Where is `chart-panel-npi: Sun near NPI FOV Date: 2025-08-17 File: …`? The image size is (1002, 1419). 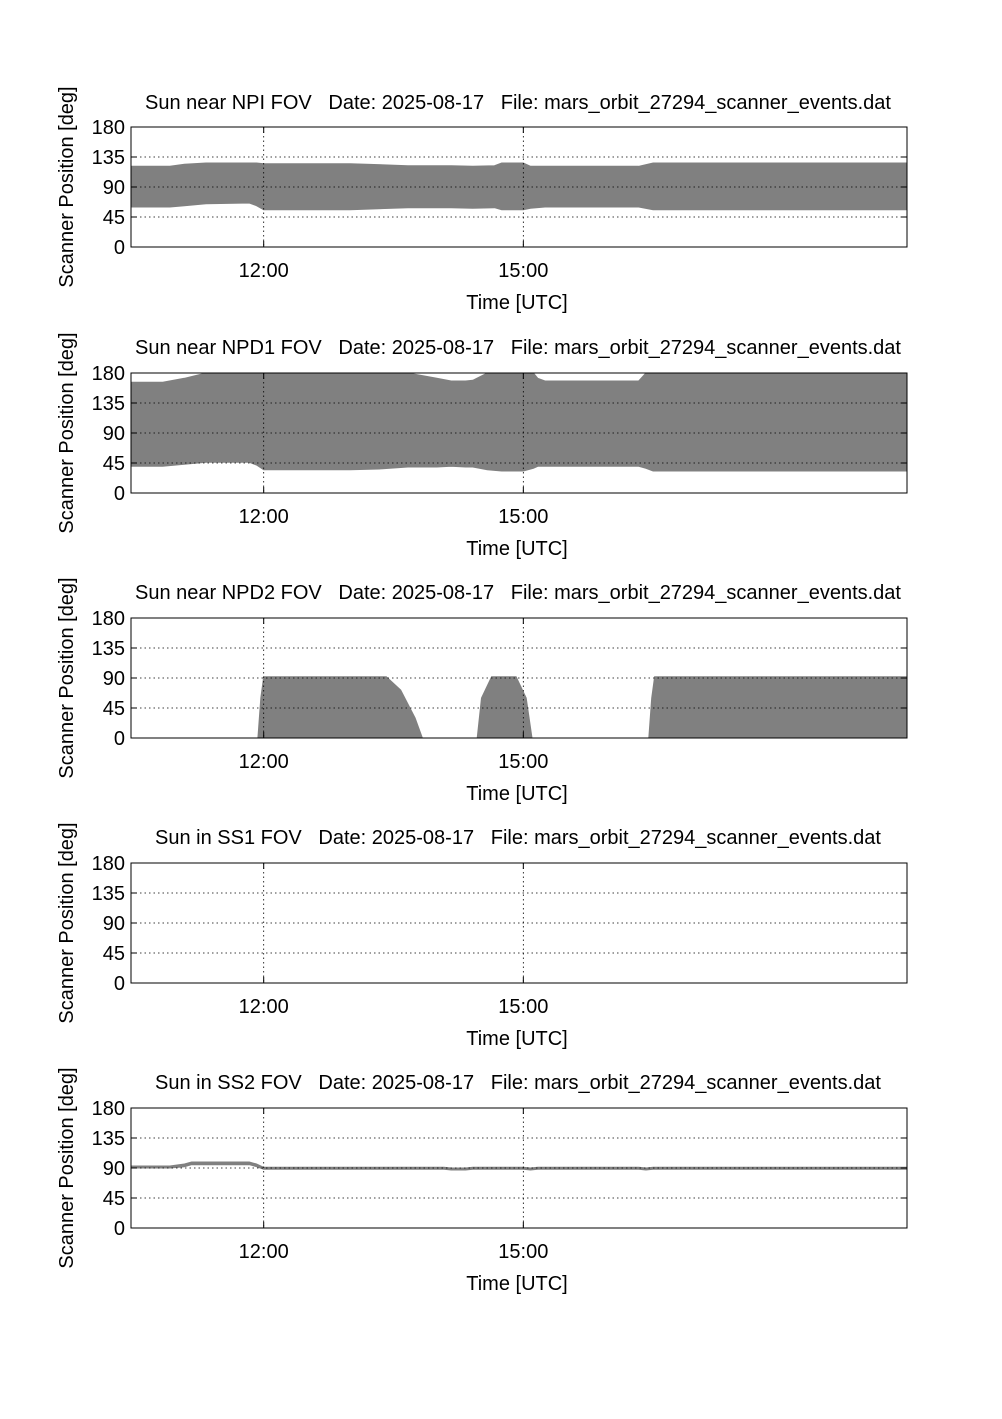
chart-panel-npi: Sun near NPI FOV Date: 2025-08-17 File: … is located at coordinates (482, 200).